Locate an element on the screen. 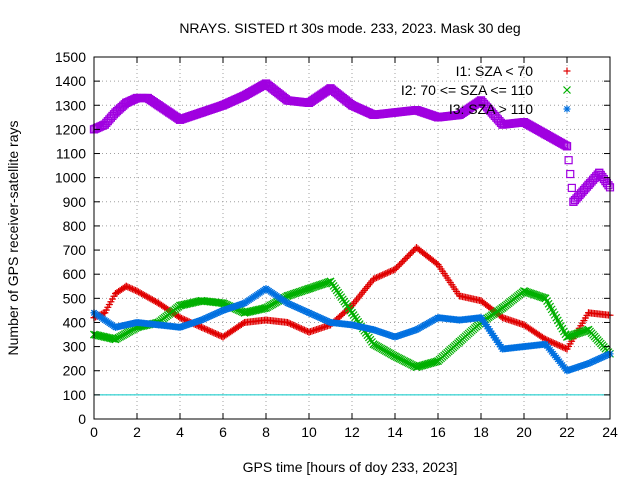 Image resolution: width=640 pixels, height=480 pixels. x-tick-label: 24 is located at coordinates (610, 432).